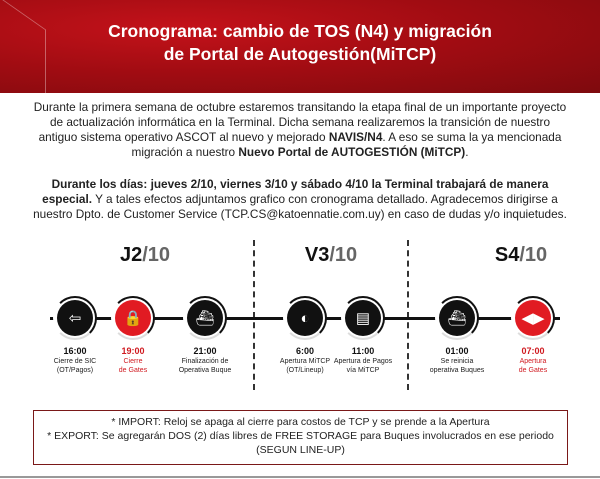  Describe the element at coordinates (363, 370) in the screenshot. I see `event-desc: vía MiTCP` at that location.